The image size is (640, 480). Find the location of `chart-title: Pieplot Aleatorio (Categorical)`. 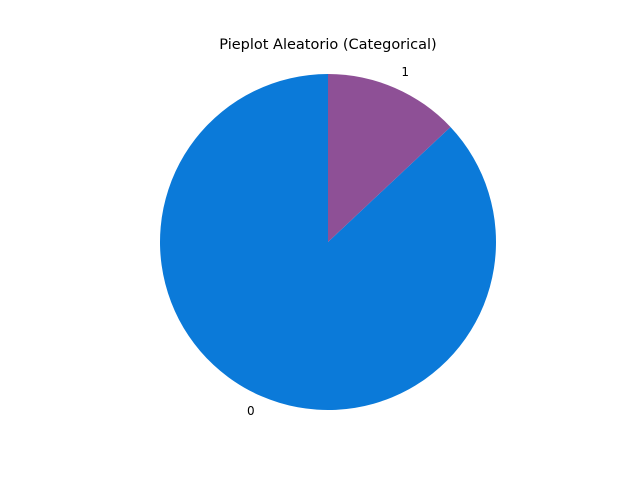

chart-title: Pieplot Aleatorio (Categorical) is located at coordinates (327, 45).